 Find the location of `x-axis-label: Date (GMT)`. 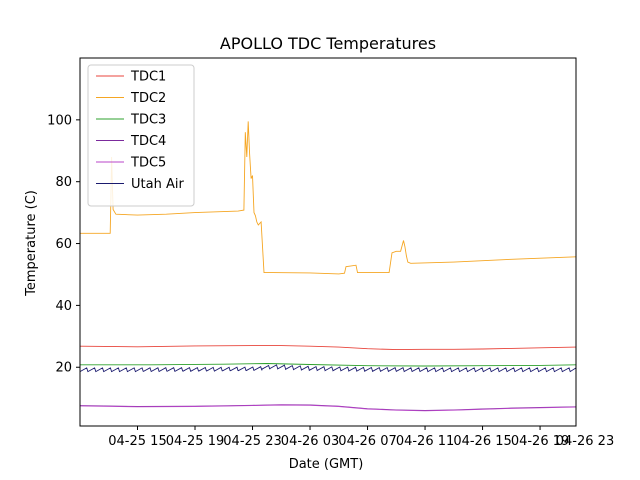

x-axis-label: Date (GMT) is located at coordinates (326, 464).